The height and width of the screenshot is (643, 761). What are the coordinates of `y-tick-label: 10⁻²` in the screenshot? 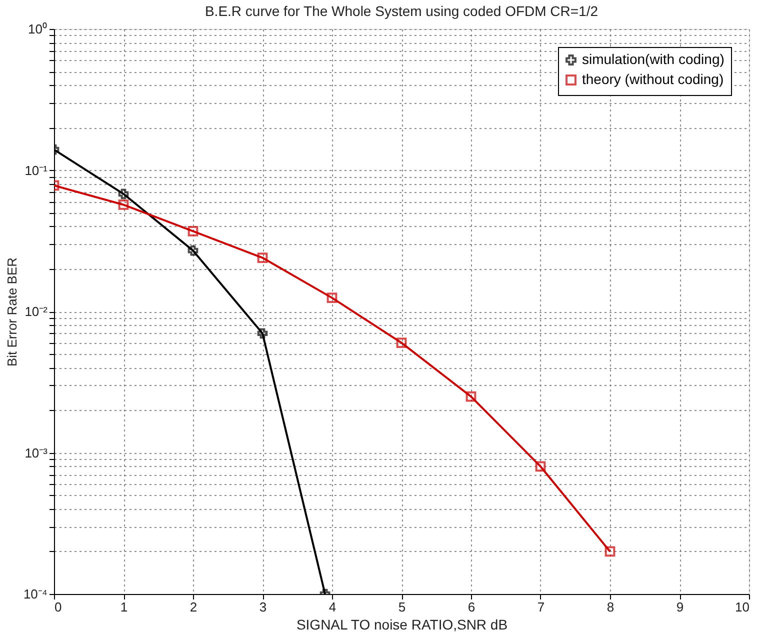 It's located at (36, 311).